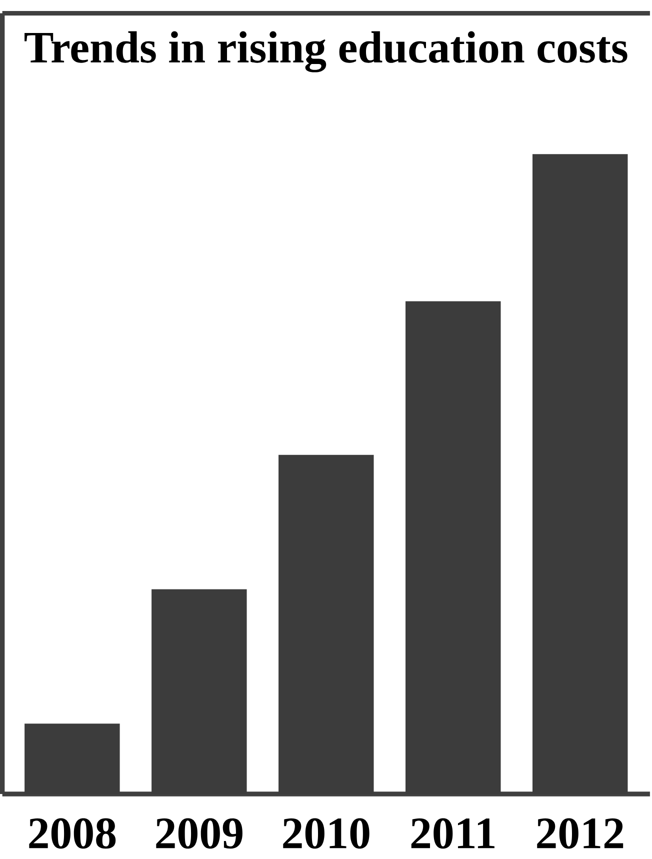 The height and width of the screenshot is (859, 652). I want to click on x-tick-label: 2011, so click(452, 833).